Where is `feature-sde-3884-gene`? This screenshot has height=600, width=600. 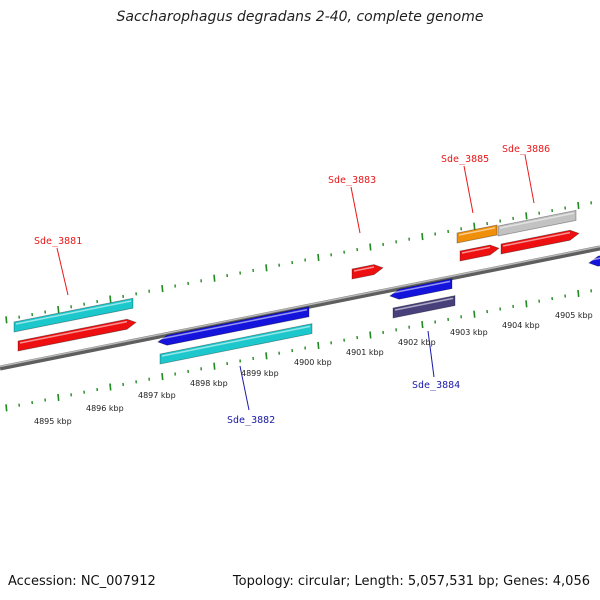 feature-sde-3884-gene is located at coordinates (424, 307).